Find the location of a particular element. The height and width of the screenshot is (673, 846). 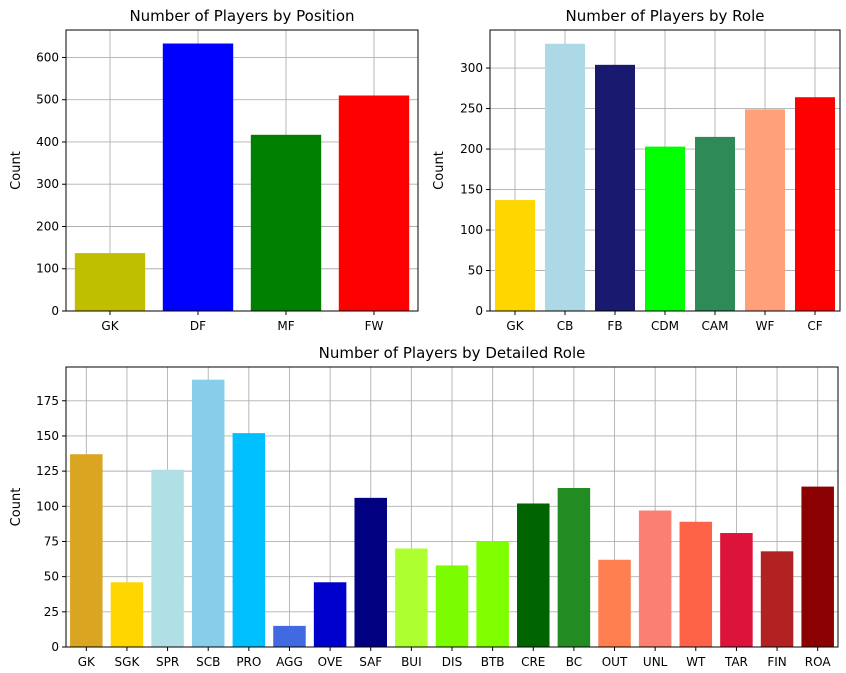

y-tick-label: 25 is located at coordinates (51, 612).